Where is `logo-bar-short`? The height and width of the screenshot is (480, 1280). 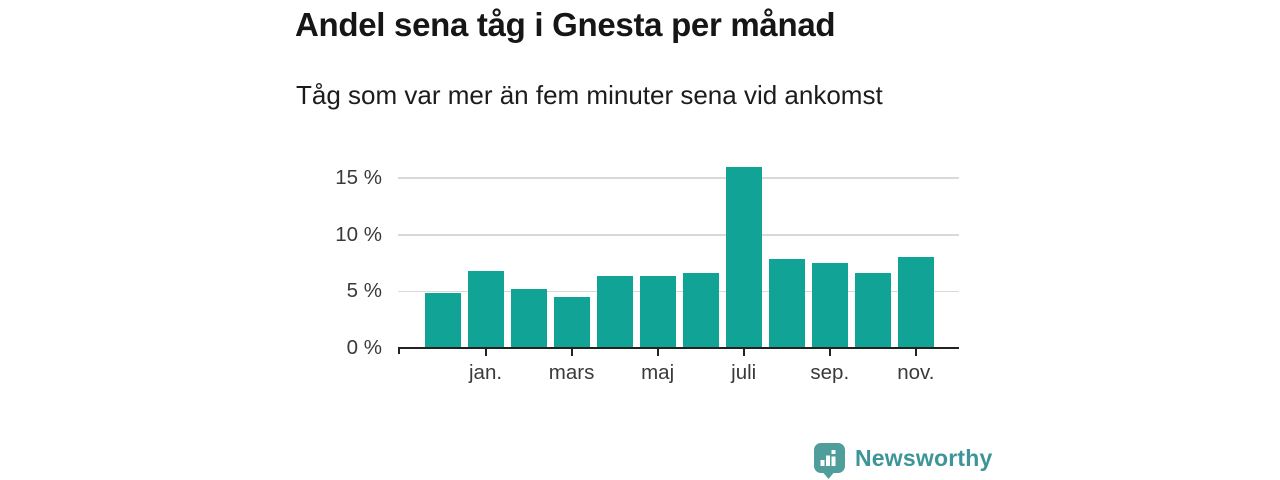
logo-bar-short is located at coordinates (822, 463).